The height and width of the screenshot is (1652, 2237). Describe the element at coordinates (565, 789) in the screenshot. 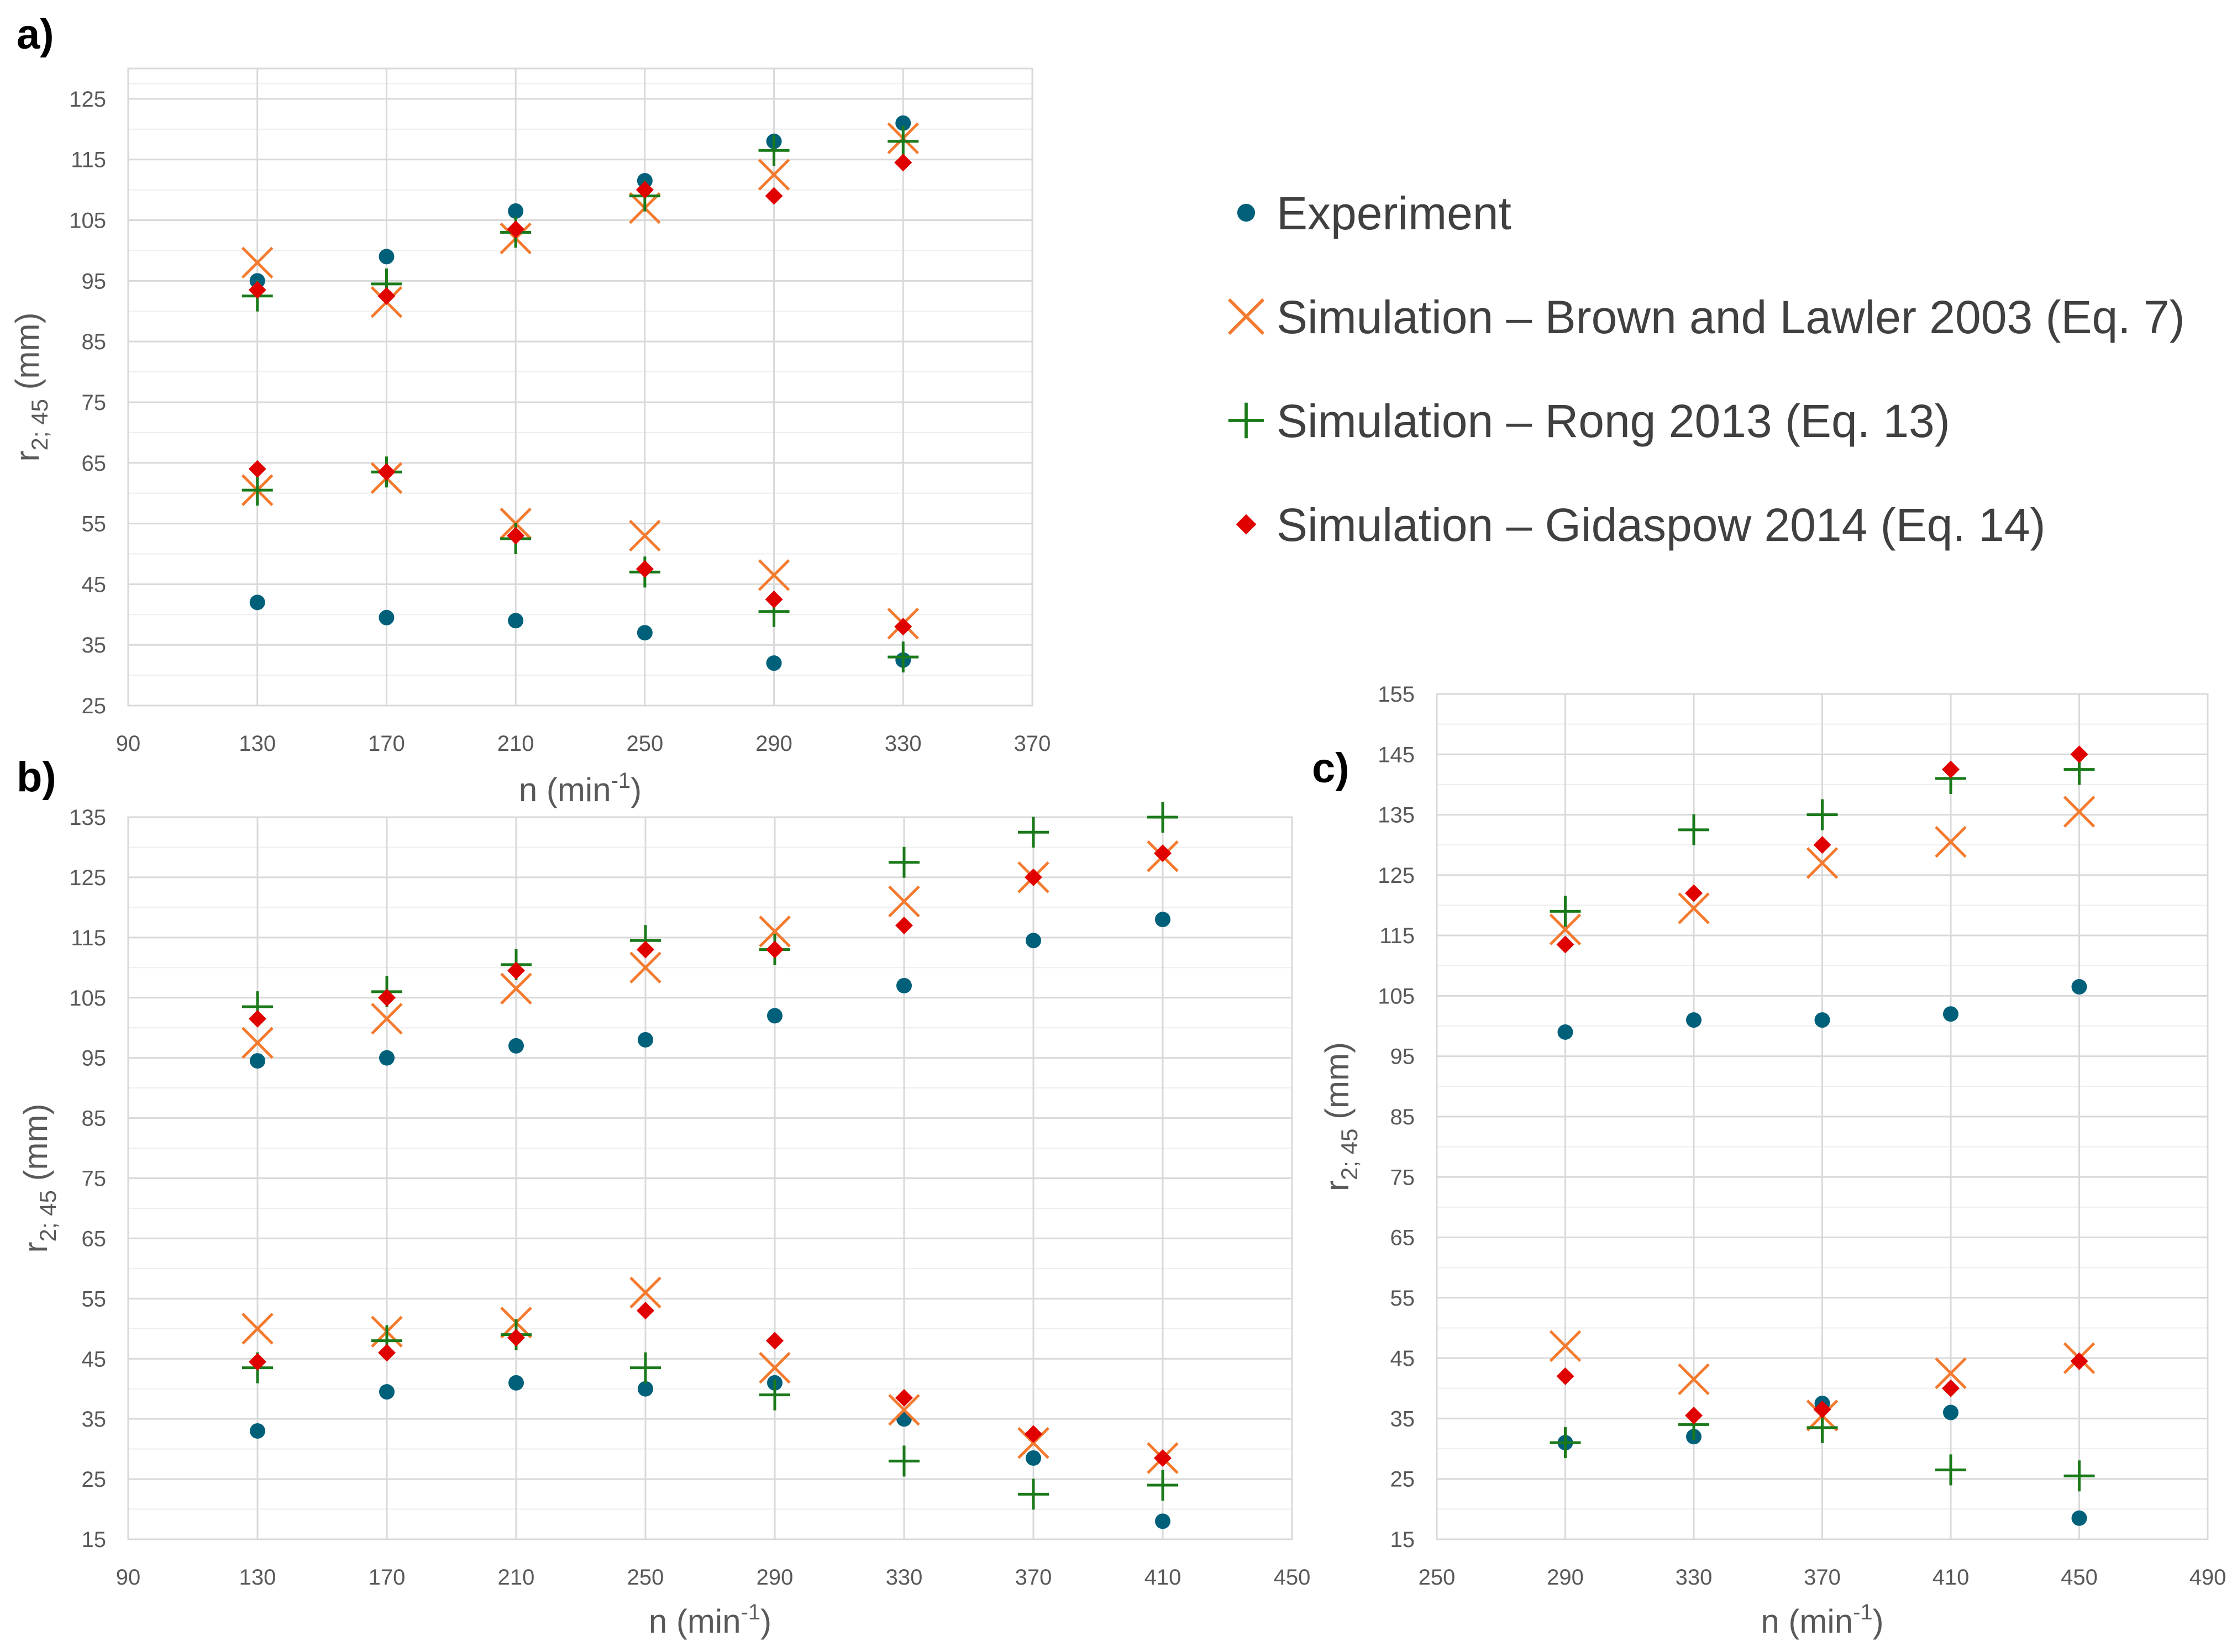

I see `x-axis-title-main: n (min` at that location.